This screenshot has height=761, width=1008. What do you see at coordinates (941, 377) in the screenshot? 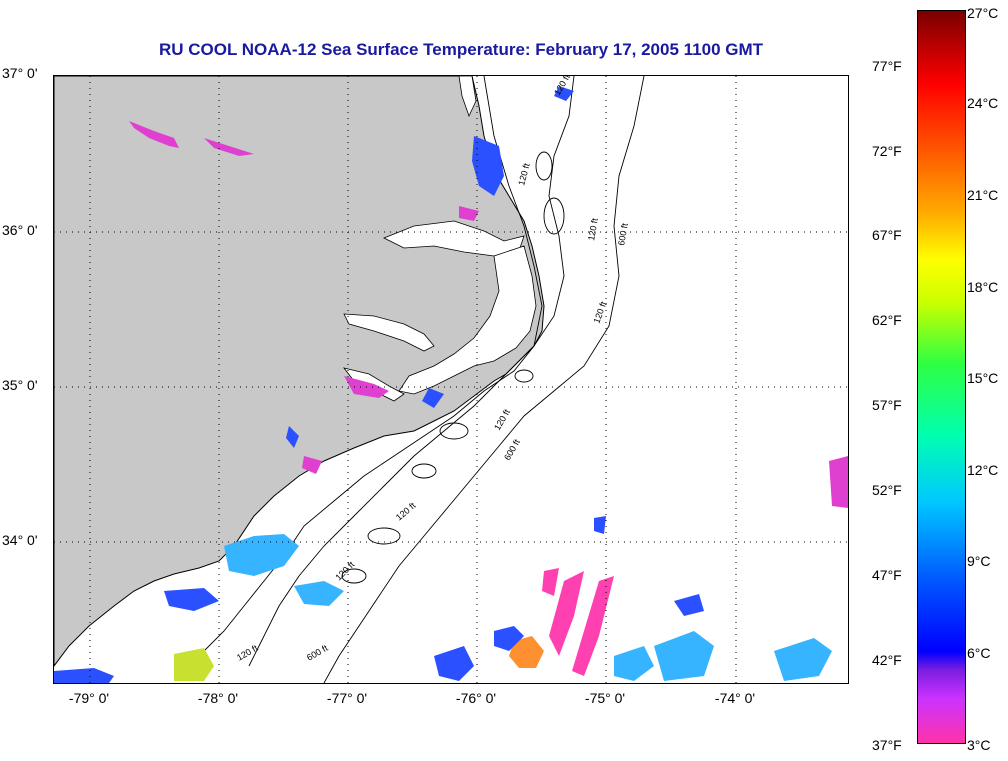
I see `temperature-colorbar` at bounding box center [941, 377].